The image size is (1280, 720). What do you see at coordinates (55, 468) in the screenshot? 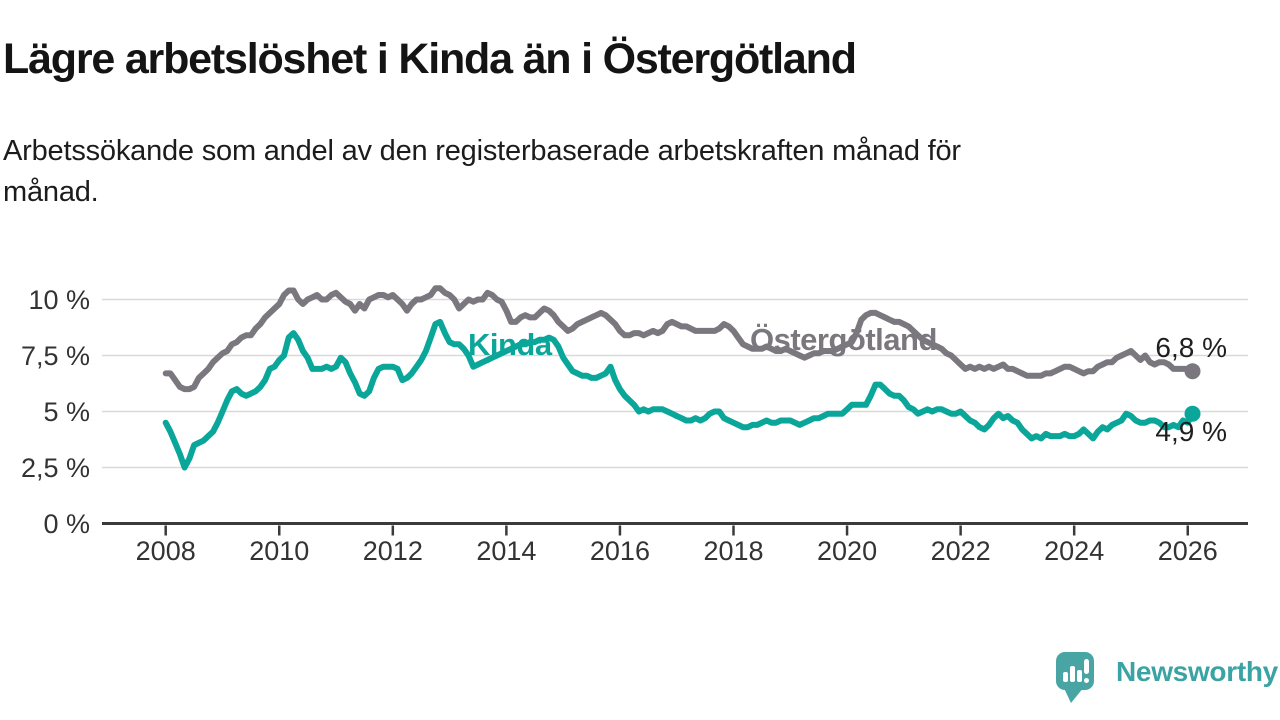
I see `y-axis-label: 2,5 %` at bounding box center [55, 468].